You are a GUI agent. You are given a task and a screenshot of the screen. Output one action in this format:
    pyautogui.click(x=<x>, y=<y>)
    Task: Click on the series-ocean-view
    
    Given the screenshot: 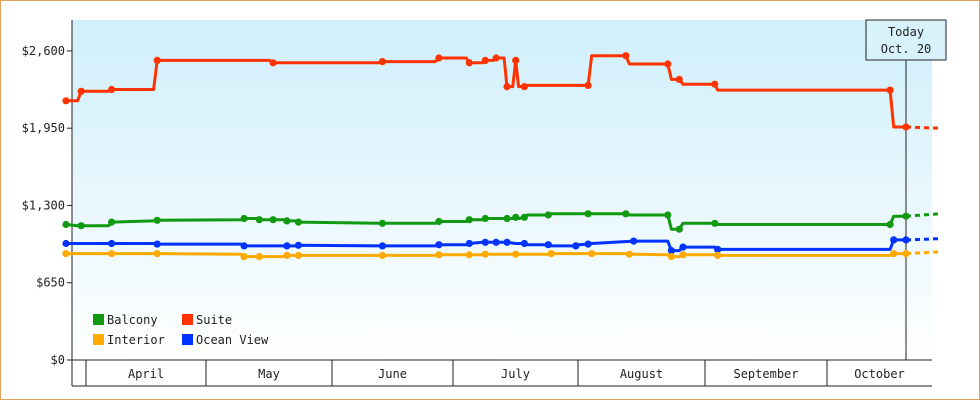 What is the action you would take?
    pyautogui.click(x=501, y=245)
    